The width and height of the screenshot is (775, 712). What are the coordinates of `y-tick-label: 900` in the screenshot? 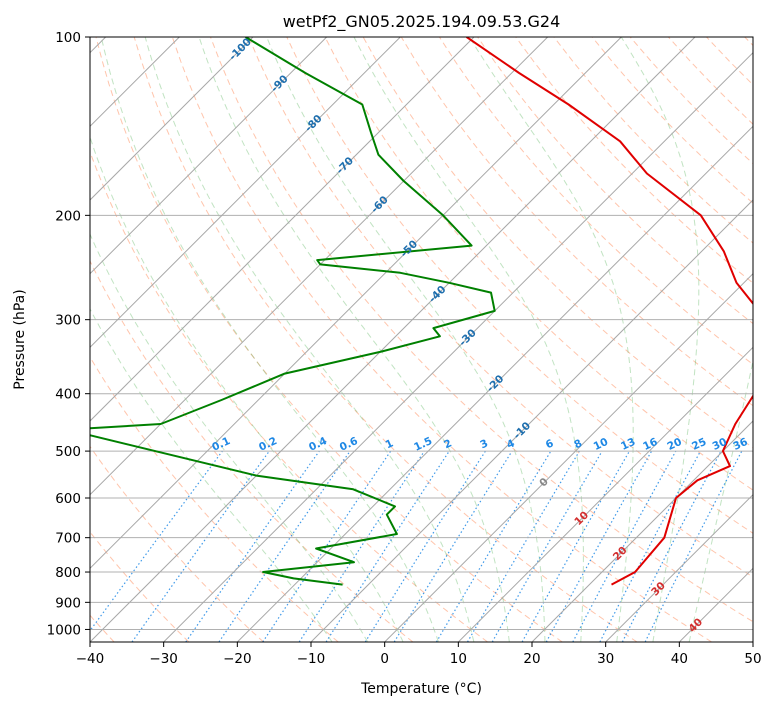 It's located at (68, 603).